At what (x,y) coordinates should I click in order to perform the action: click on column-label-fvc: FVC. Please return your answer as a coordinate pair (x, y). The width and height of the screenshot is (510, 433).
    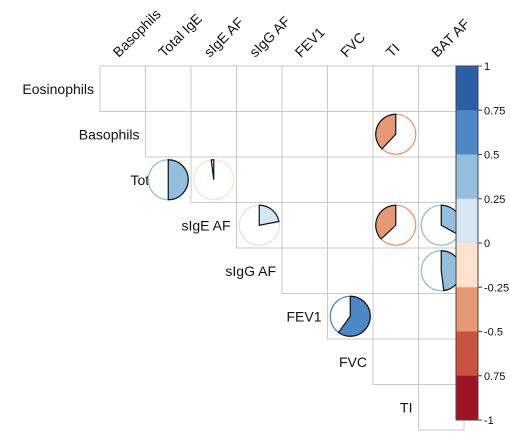
    Looking at the image, I should click on (352, 44).